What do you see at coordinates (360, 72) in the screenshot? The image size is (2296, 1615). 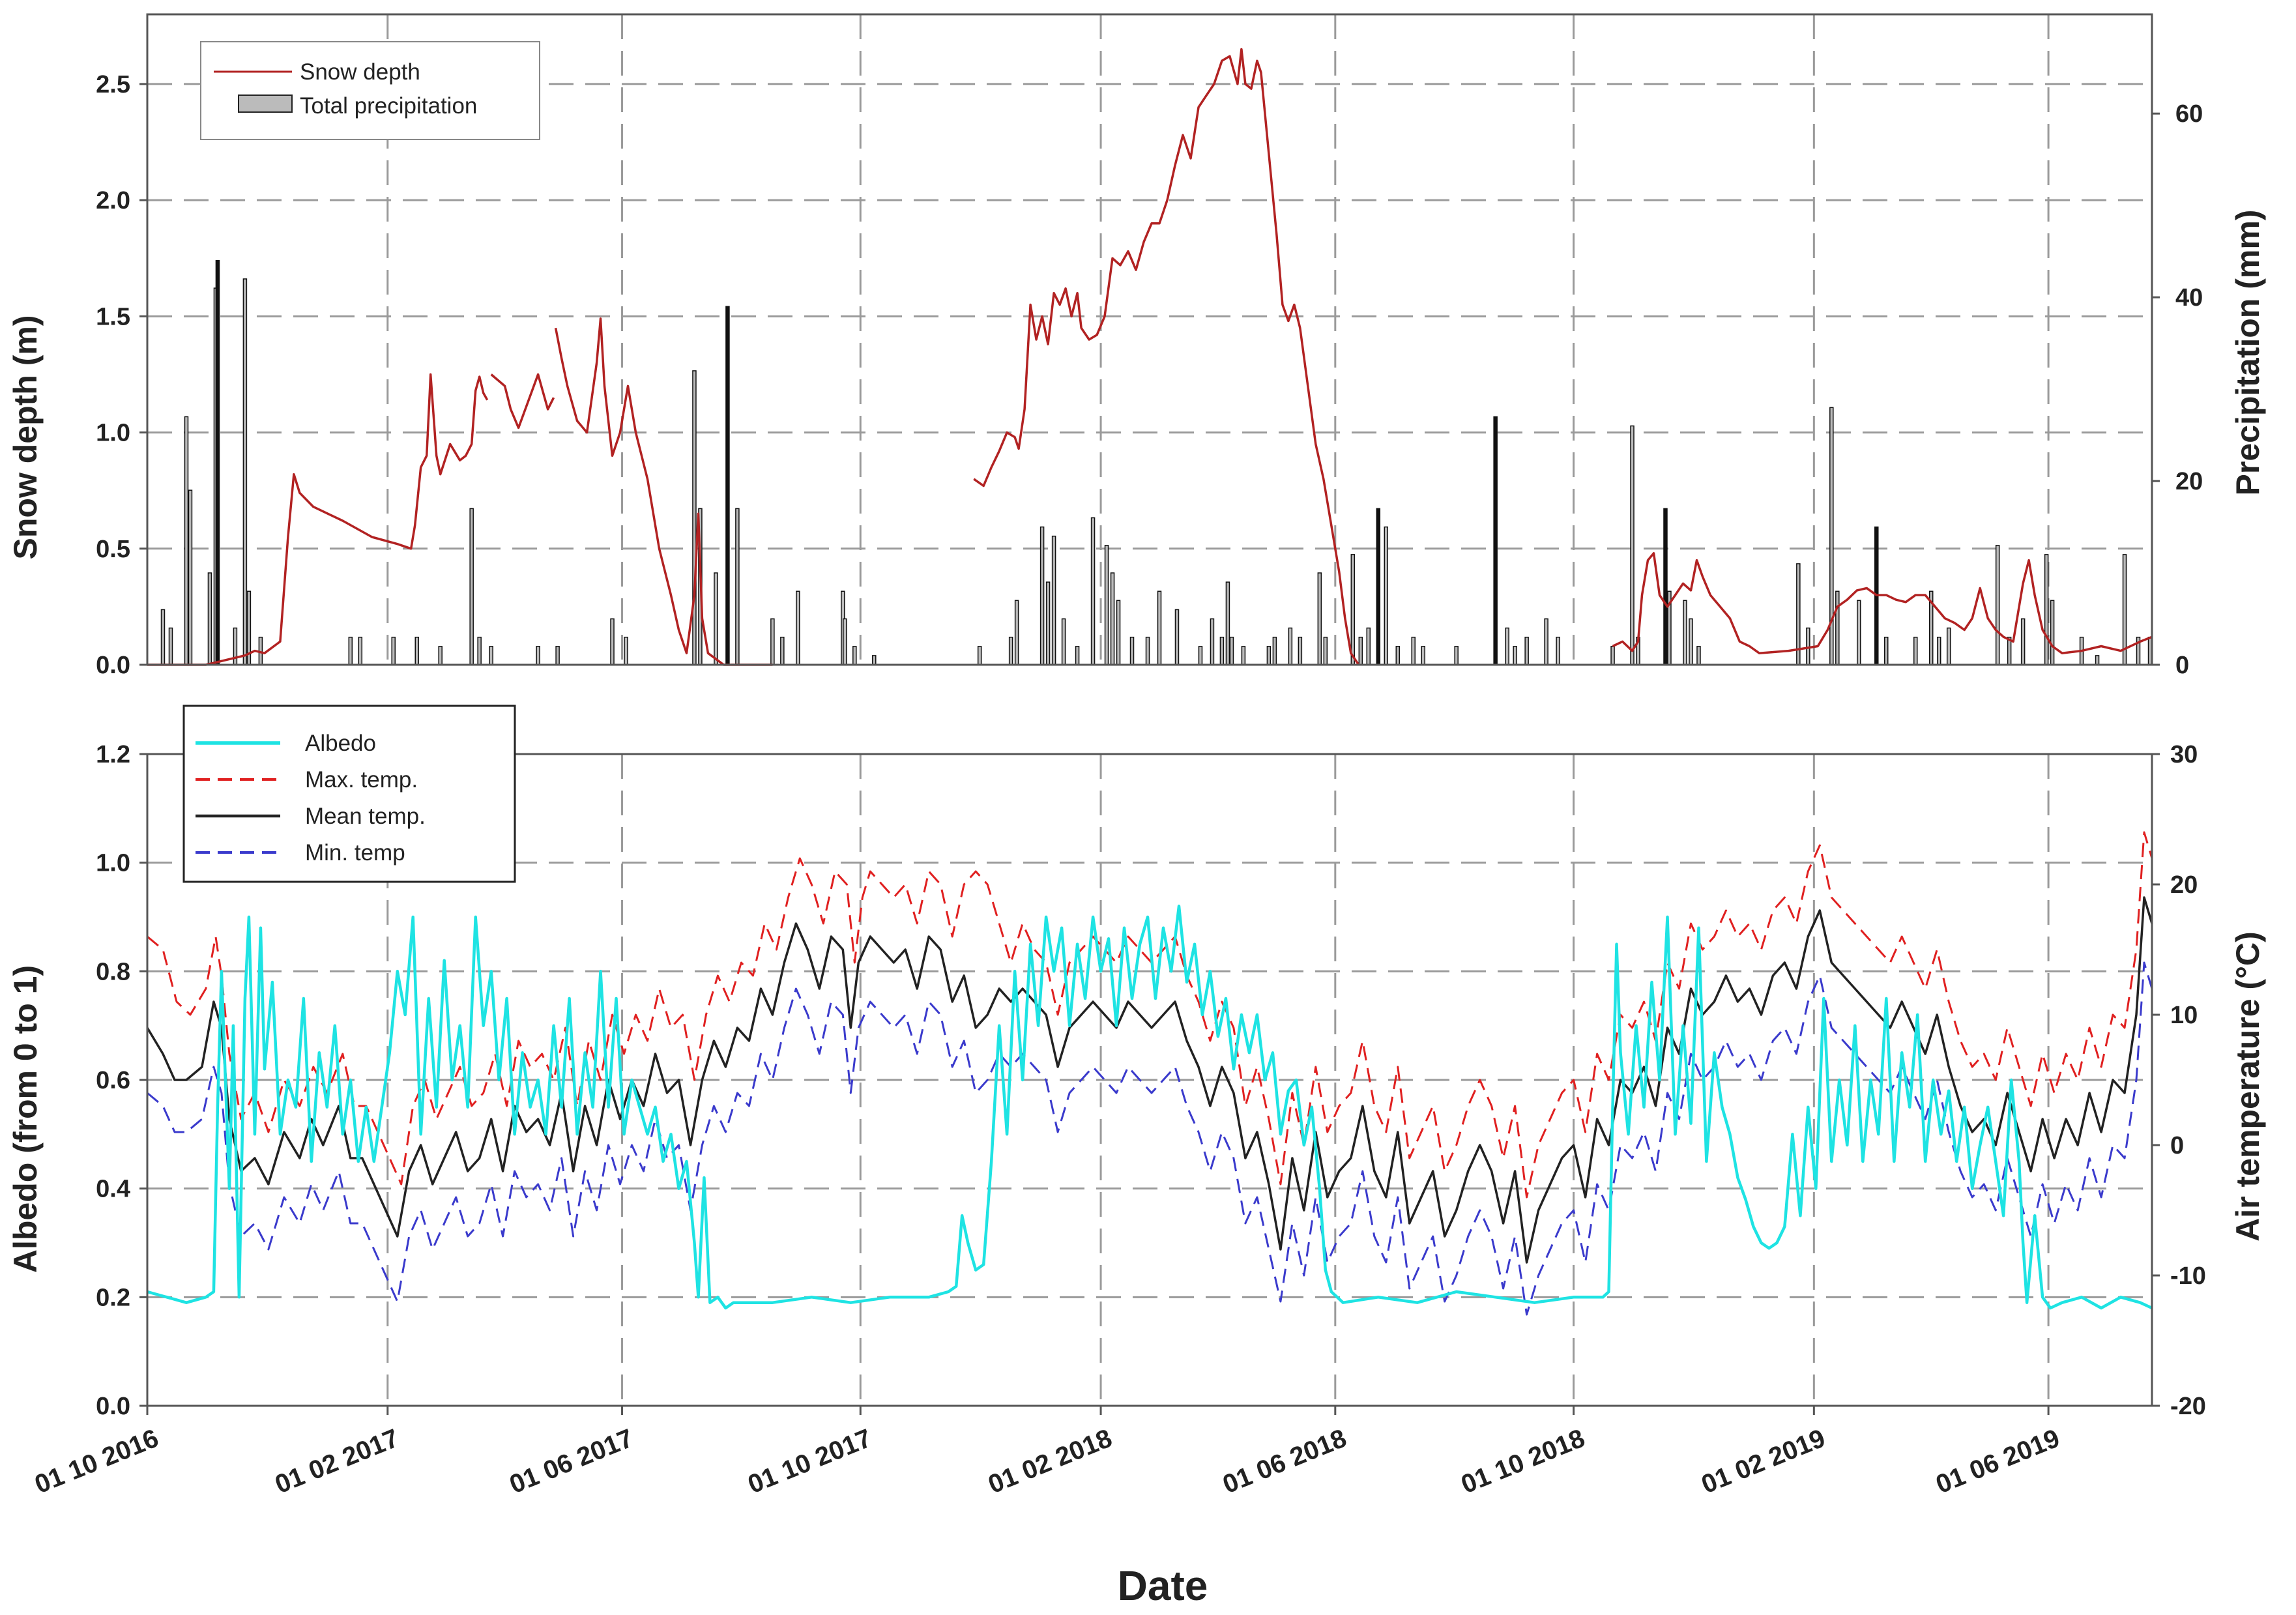 I see `legend-snow-depth-label: Snow depth` at bounding box center [360, 72].